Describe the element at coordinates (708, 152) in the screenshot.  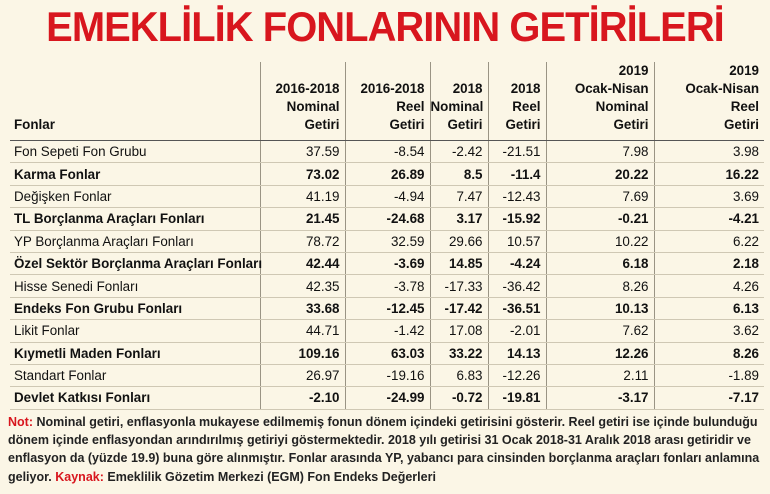
I see `value-cell: 3.98` at that location.